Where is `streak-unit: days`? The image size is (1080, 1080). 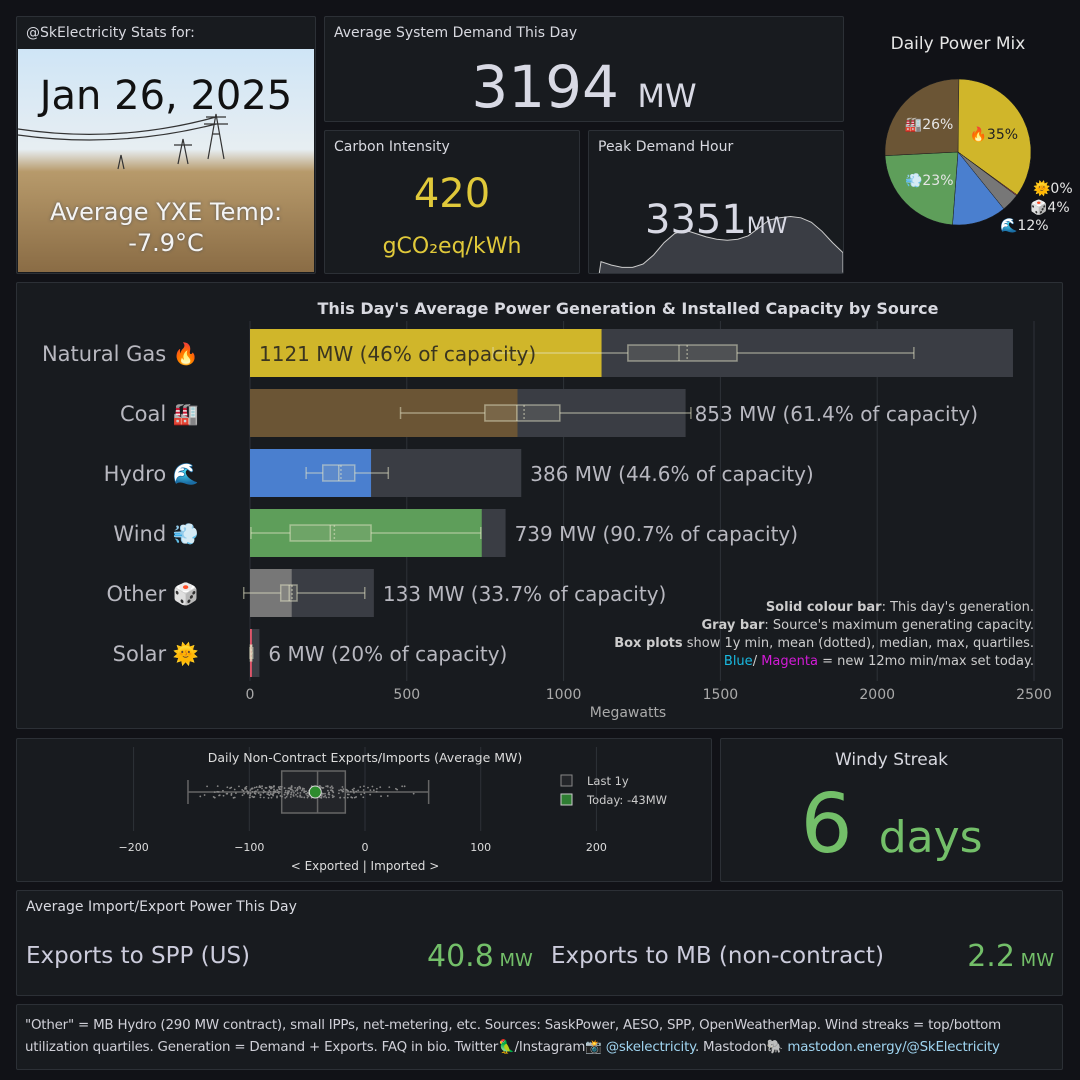 streak-unit: days is located at coordinates (930, 837).